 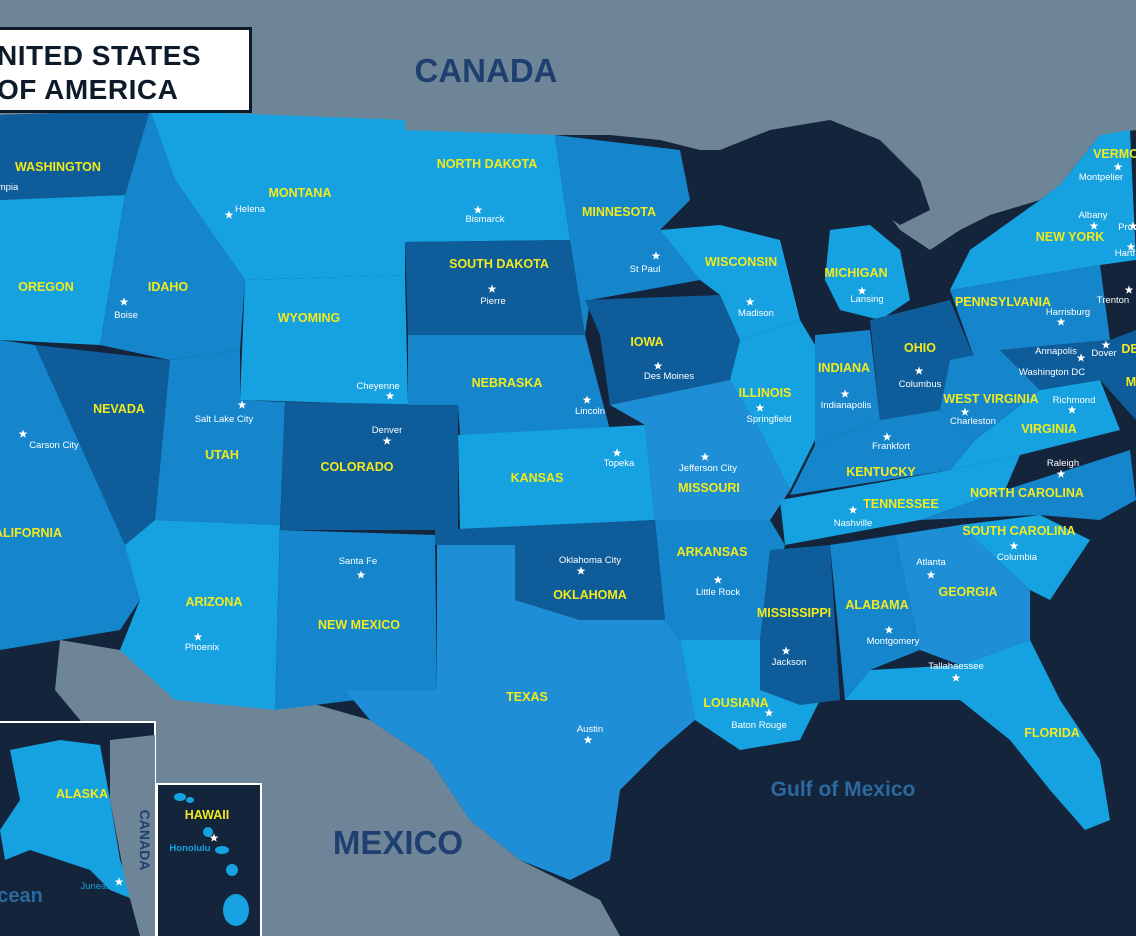 What do you see at coordinates (102, 445) in the screenshot?
I see `state-nevada` at bounding box center [102, 445].